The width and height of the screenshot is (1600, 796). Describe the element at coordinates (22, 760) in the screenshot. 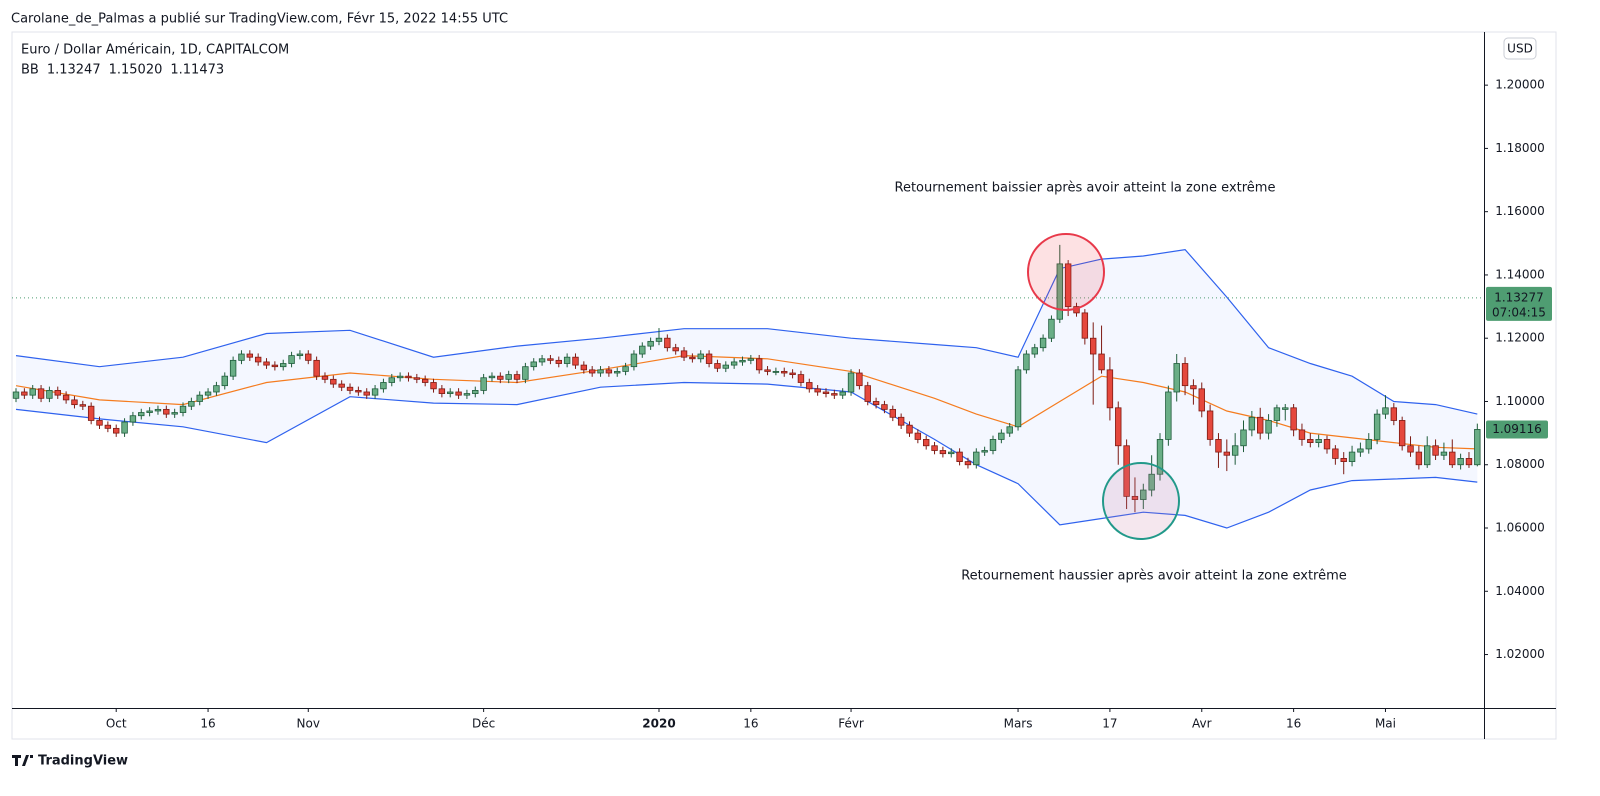

I see `logo-icon` at that location.